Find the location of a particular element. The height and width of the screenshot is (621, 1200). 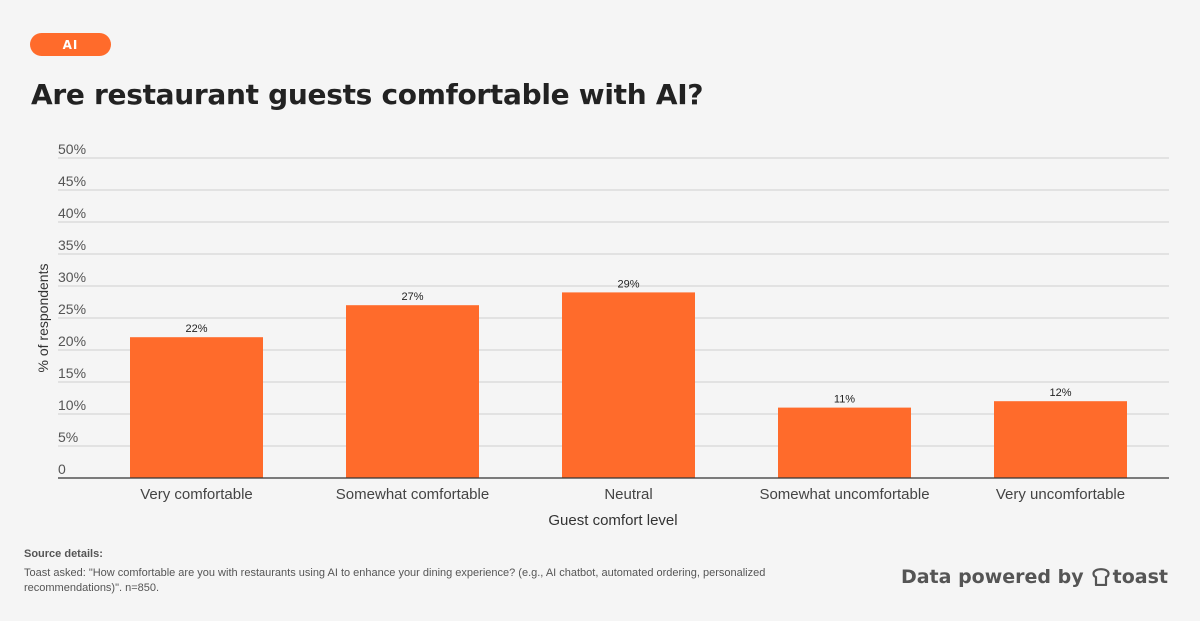

y-tick-label: 35% is located at coordinates (72, 245).